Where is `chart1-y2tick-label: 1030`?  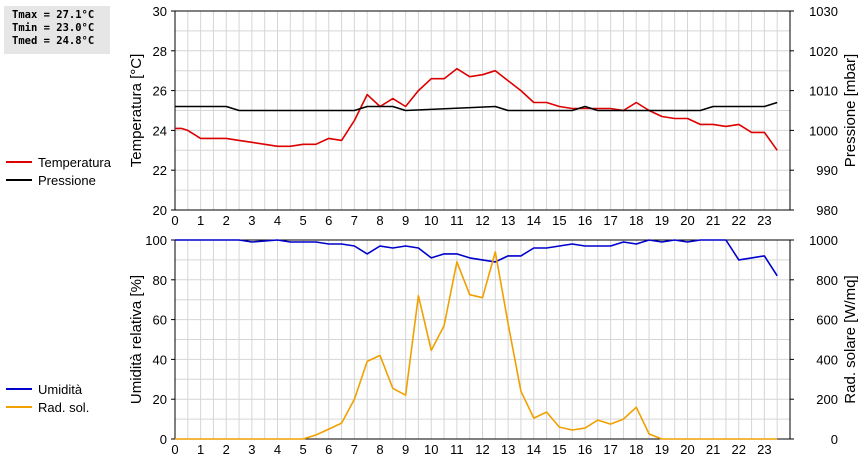 chart1-y2tick-label: 1030 is located at coordinates (823, 11).